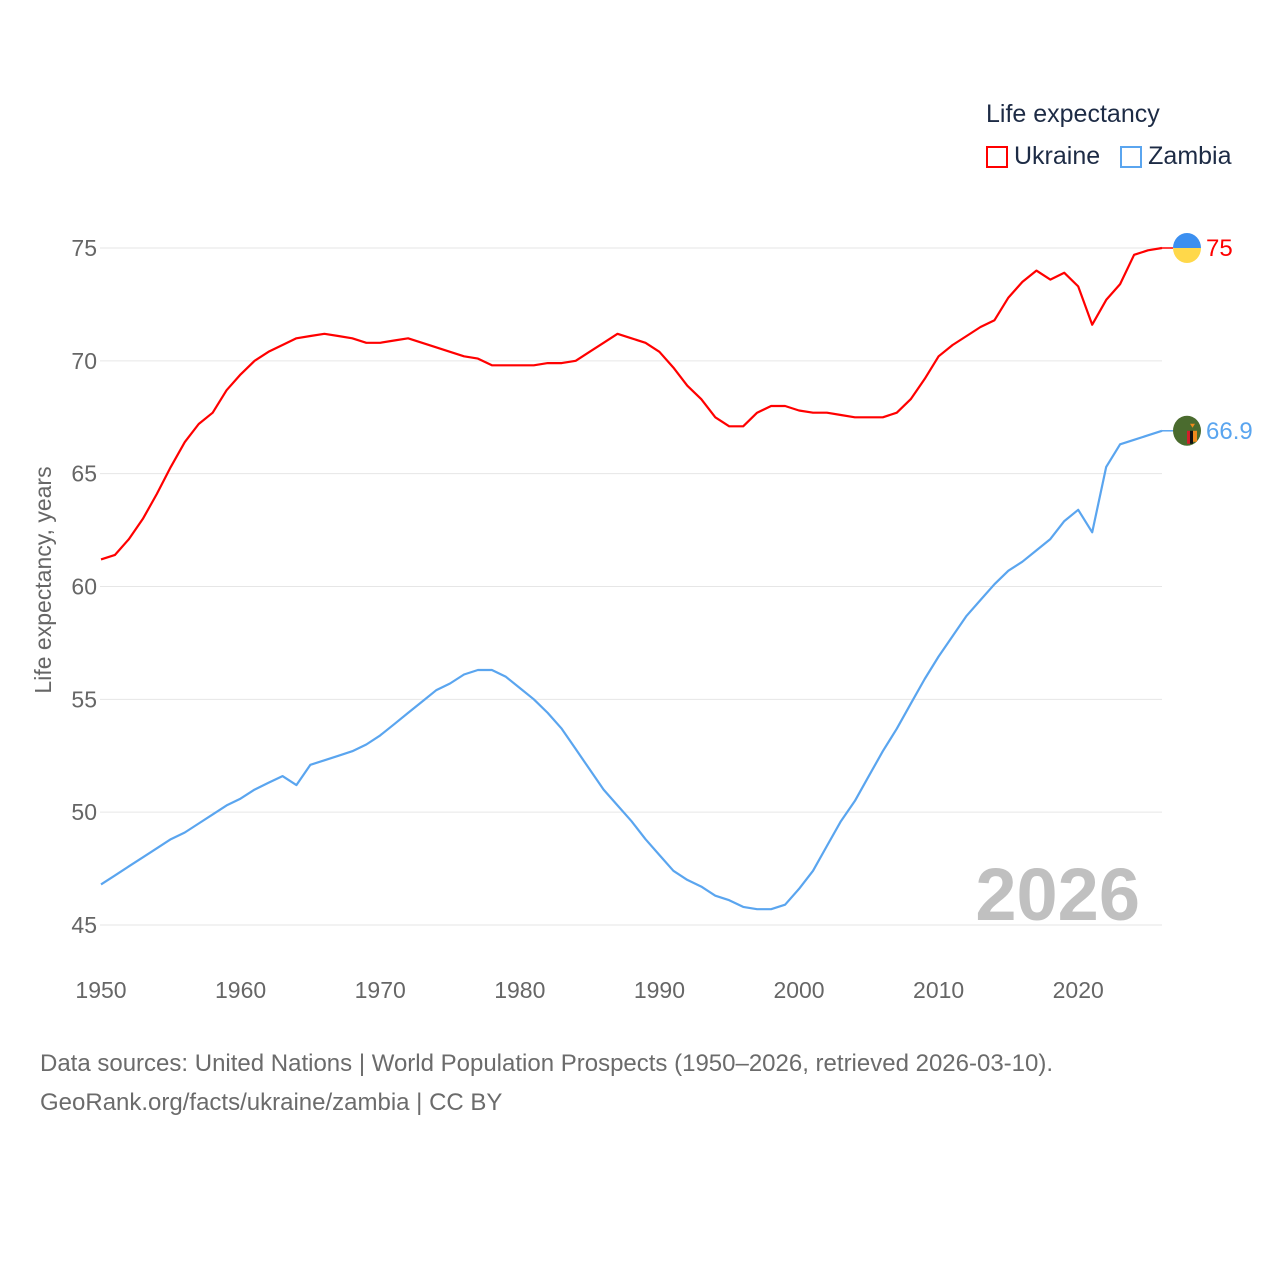 The width and height of the screenshot is (1280, 1280). I want to click on x-tick-label: 1970, so click(380, 990).